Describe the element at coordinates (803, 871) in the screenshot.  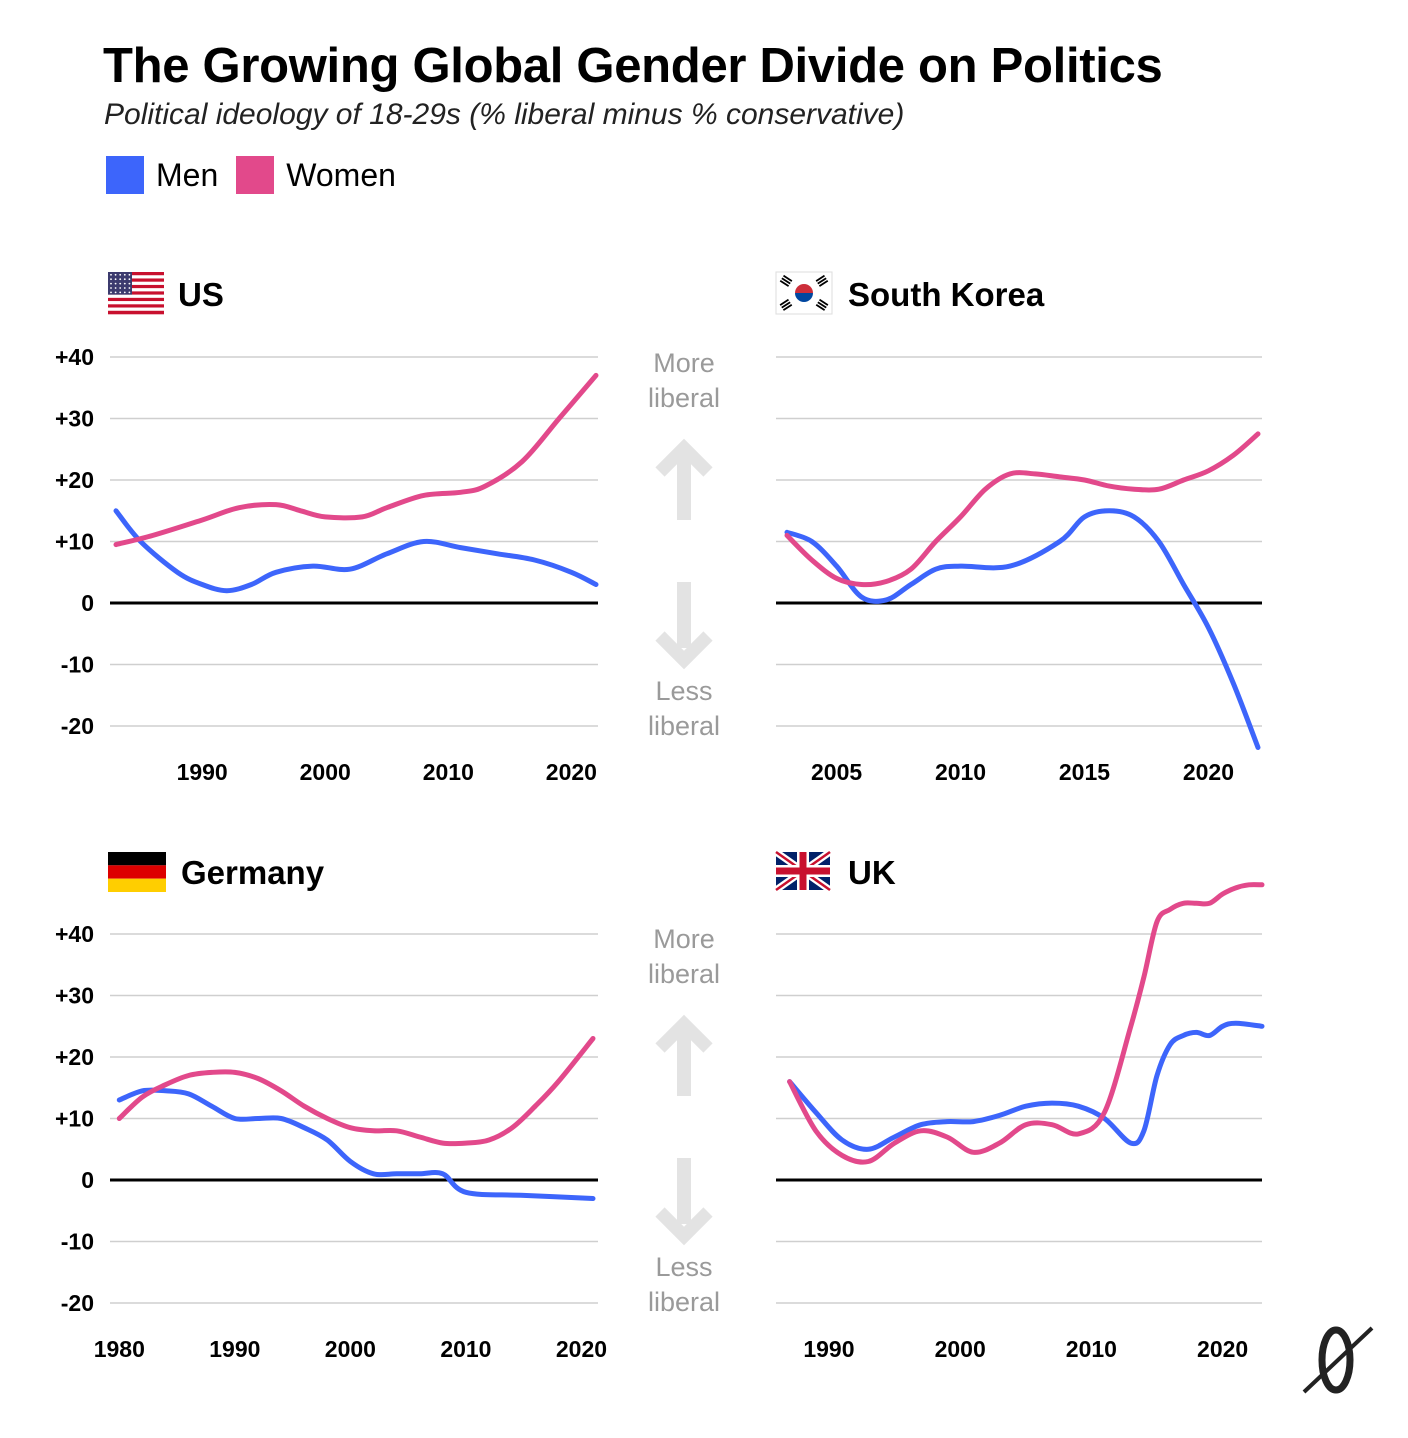
I see `uk-flag-icon` at that location.